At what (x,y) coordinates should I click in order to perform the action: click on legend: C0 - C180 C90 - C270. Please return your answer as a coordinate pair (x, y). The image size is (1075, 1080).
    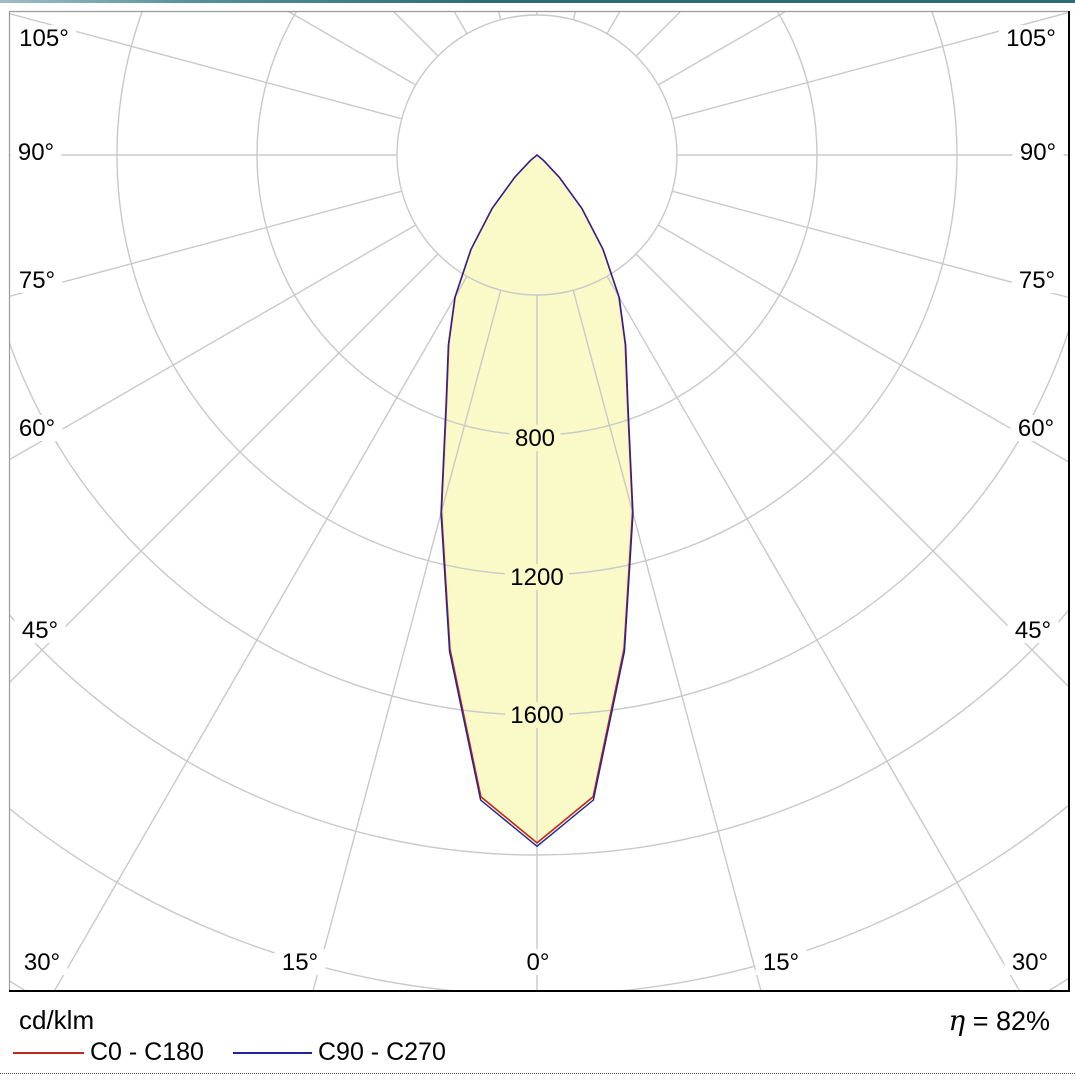
    Looking at the image, I should click on (537, 1053).